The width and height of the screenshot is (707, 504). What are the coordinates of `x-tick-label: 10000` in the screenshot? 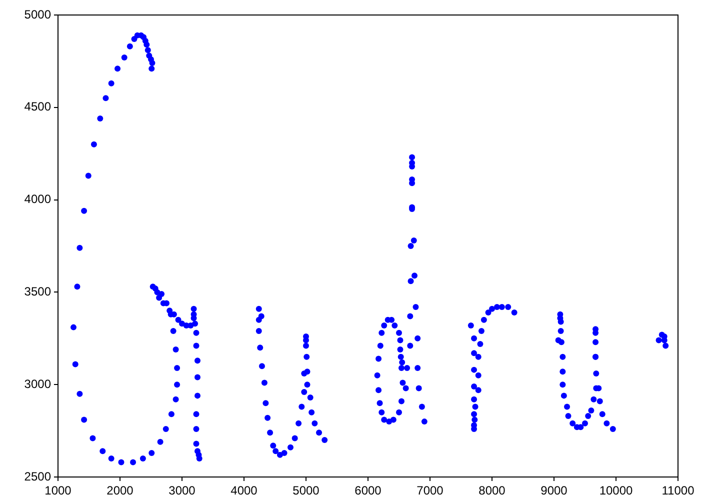 It's located at (616, 491).